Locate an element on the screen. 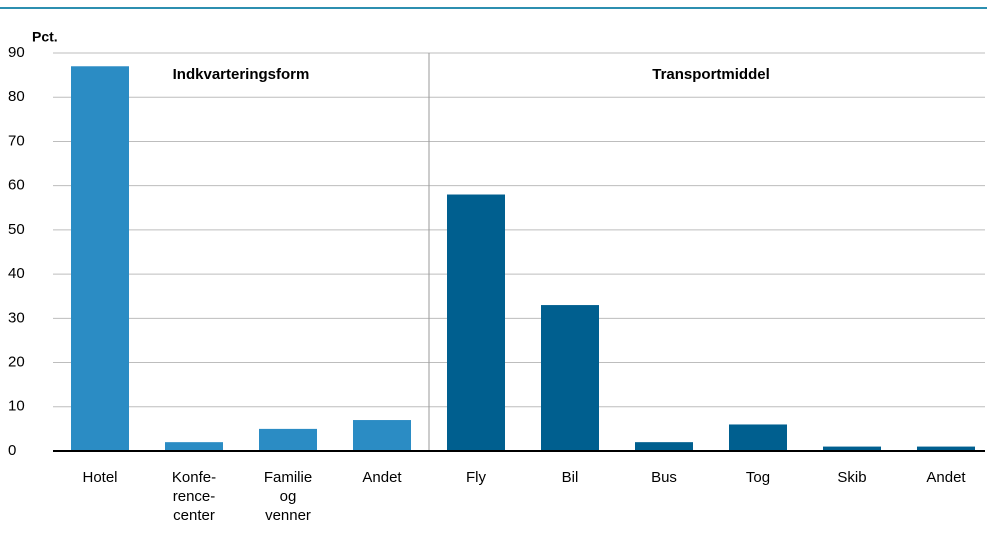  x-tick-label: Fly is located at coordinates (476, 477).